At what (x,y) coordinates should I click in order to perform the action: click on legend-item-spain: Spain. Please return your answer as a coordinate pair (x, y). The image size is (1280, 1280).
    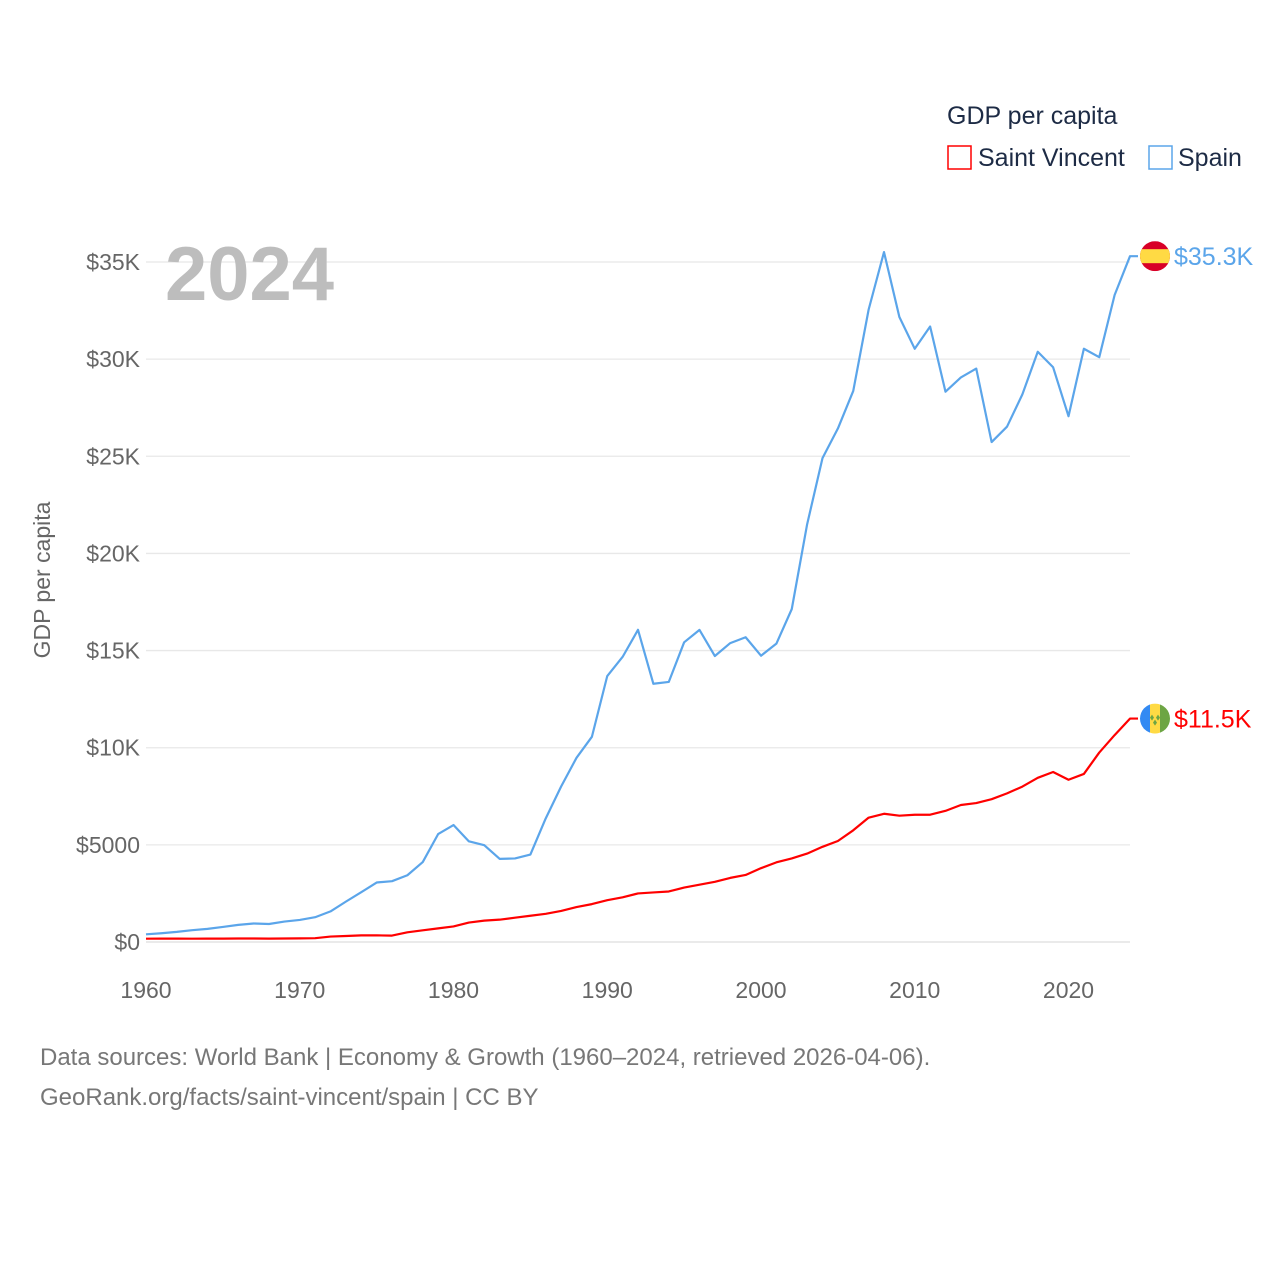
    Looking at the image, I should click on (1195, 158).